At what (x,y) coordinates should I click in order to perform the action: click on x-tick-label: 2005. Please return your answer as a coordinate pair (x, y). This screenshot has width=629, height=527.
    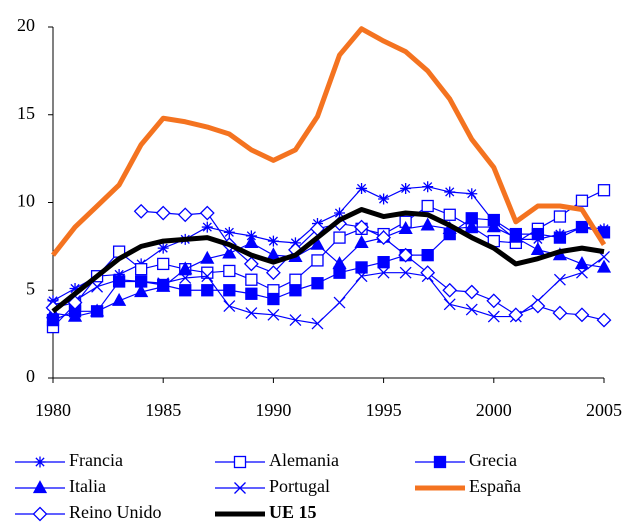
    Looking at the image, I should click on (604, 410).